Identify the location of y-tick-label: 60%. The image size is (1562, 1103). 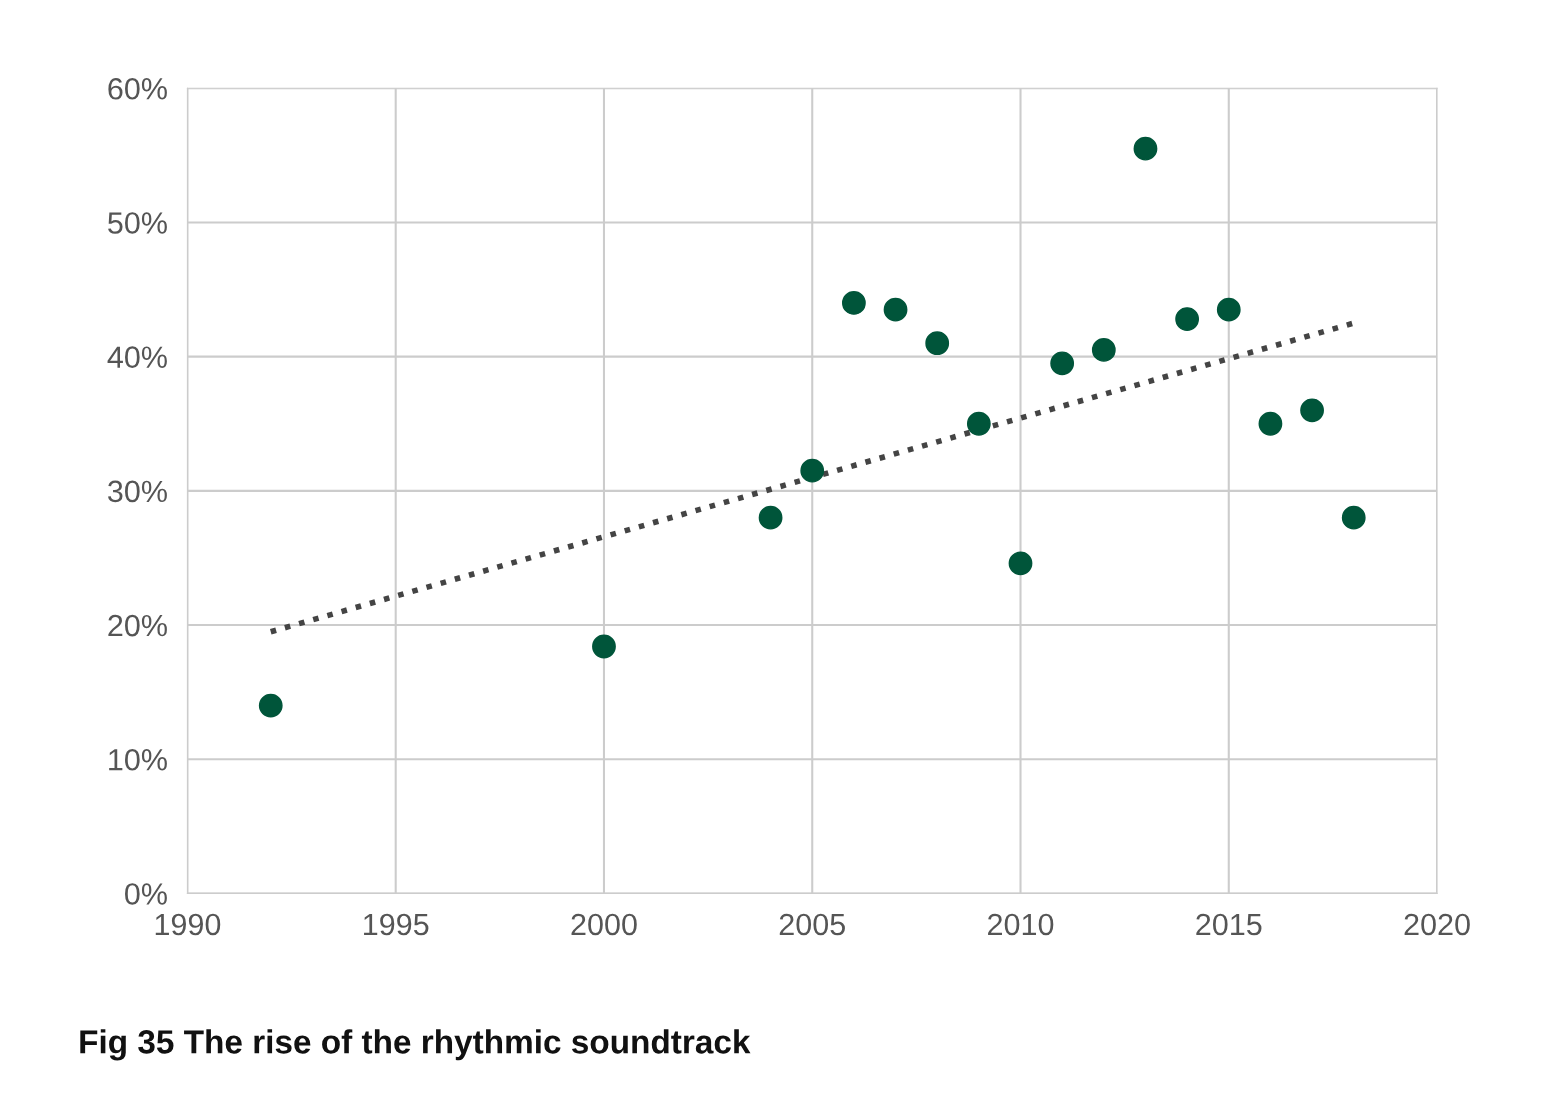
(137, 88).